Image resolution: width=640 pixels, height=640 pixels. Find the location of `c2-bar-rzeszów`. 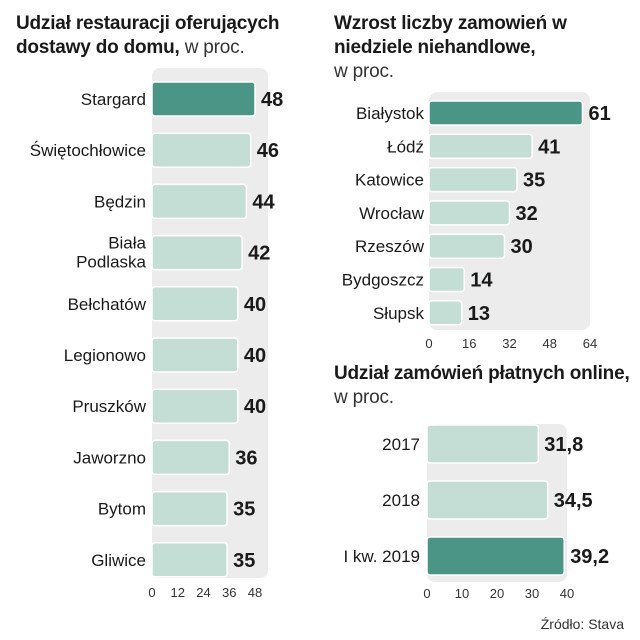

c2-bar-rzeszów is located at coordinates (467, 246).